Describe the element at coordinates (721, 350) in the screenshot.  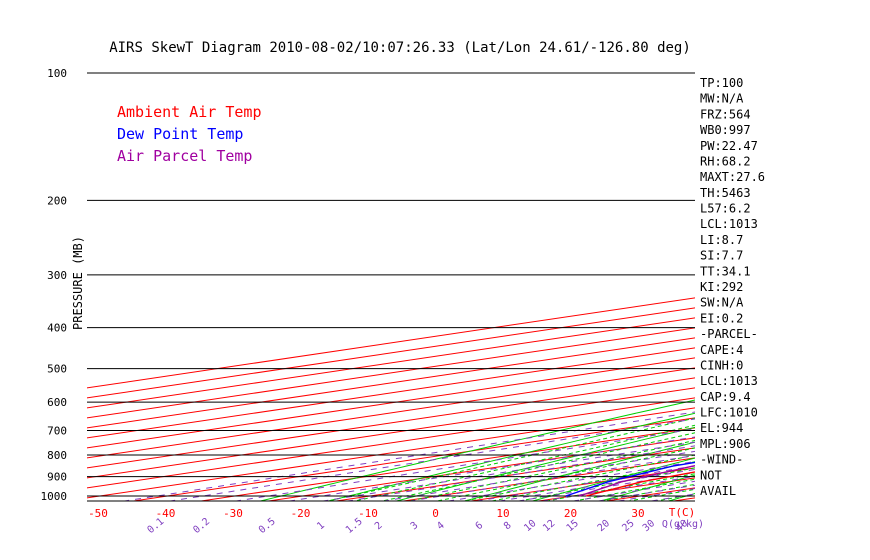
I see `index-entry: CAPE:4` at that location.